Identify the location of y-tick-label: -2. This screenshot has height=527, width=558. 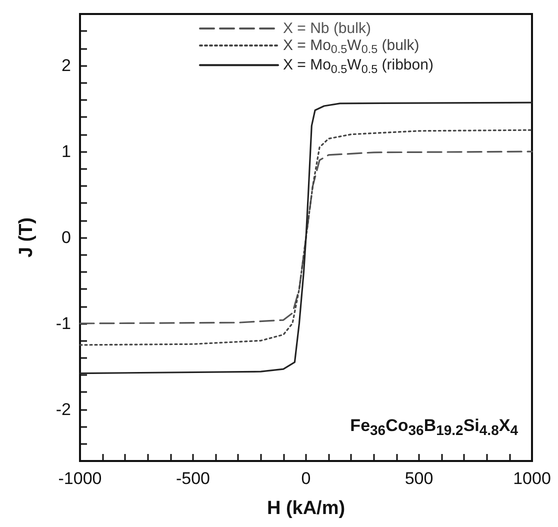
(63, 409).